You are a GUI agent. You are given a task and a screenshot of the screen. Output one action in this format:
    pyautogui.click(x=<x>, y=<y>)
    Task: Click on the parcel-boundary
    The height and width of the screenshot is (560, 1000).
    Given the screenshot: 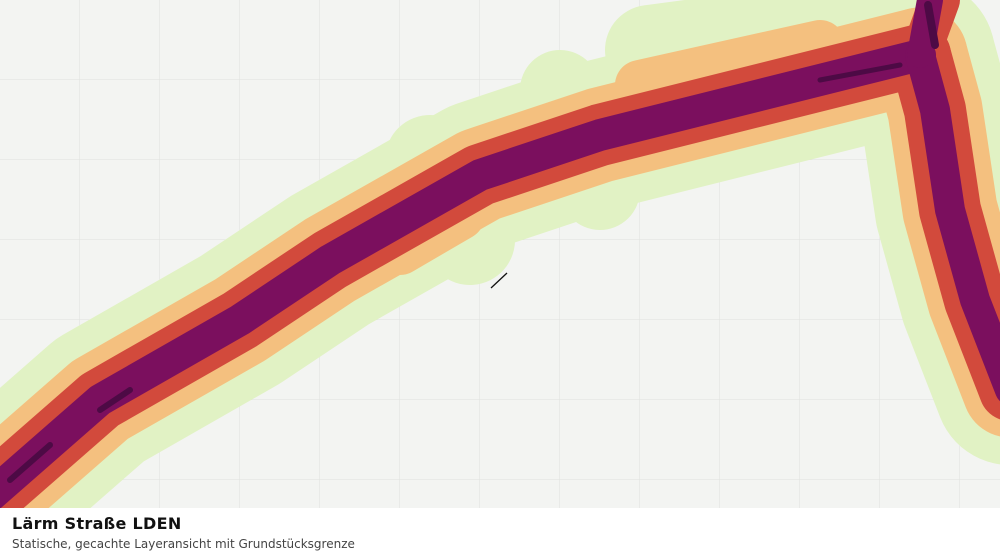 What is the action you would take?
    pyautogui.click(x=499, y=280)
    